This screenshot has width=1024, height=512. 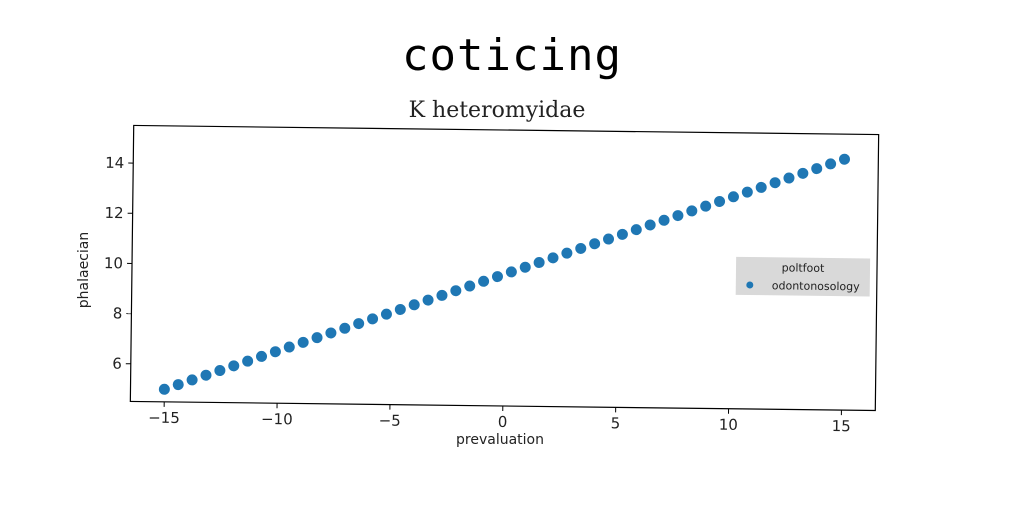 What do you see at coordinates (816, 286) in the screenshot?
I see `legend-label: odontonosology` at bounding box center [816, 286].